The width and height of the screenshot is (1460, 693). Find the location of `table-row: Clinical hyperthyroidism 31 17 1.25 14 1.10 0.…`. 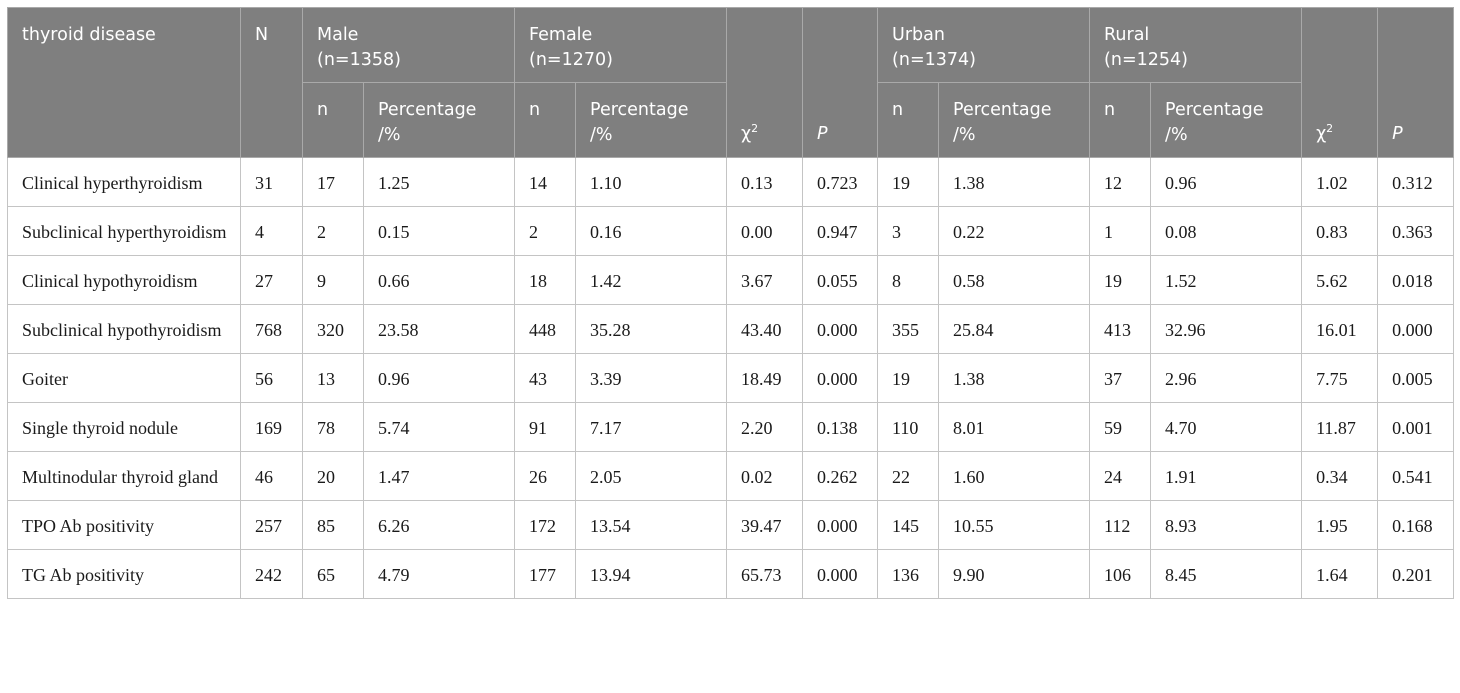

table-row: Clinical hyperthyroidism 31 17 1.25 14 1.10 0.… is located at coordinates (731, 182).